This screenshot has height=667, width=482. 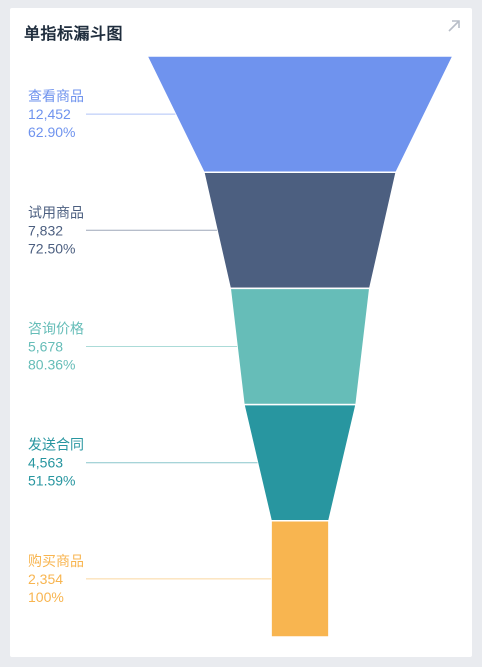 What do you see at coordinates (45, 579) in the screenshot?
I see `funnel-stage-value: 2,354` at bounding box center [45, 579].